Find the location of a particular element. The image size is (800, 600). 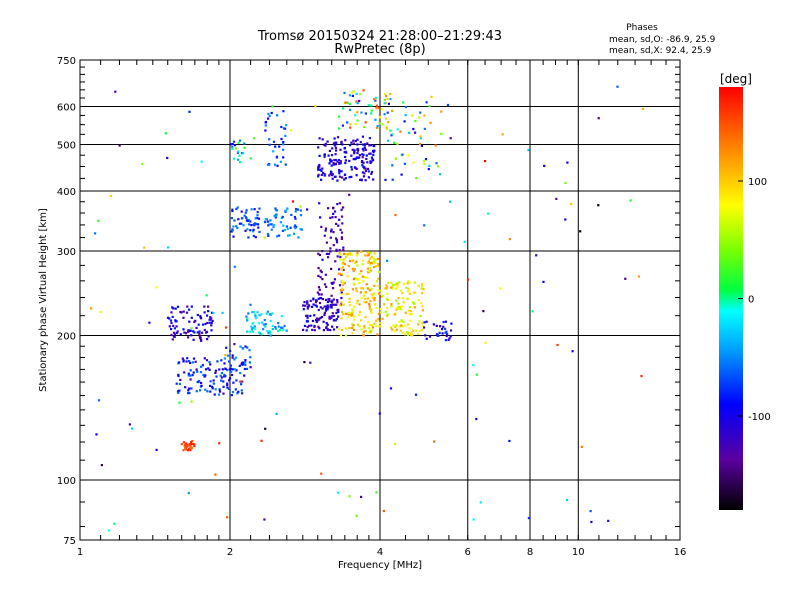

colorbar-tick-label: 100 is located at coordinates (757, 182).